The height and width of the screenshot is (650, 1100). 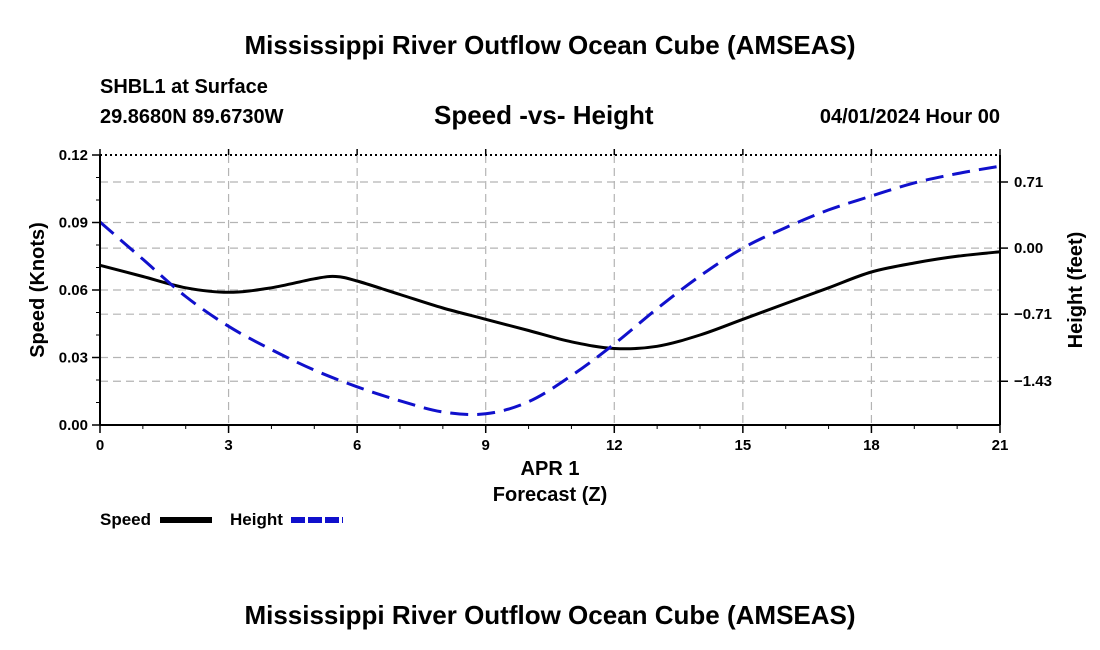 What do you see at coordinates (1033, 381) in the screenshot?
I see `y2-tick-label: −1.43` at bounding box center [1033, 381].